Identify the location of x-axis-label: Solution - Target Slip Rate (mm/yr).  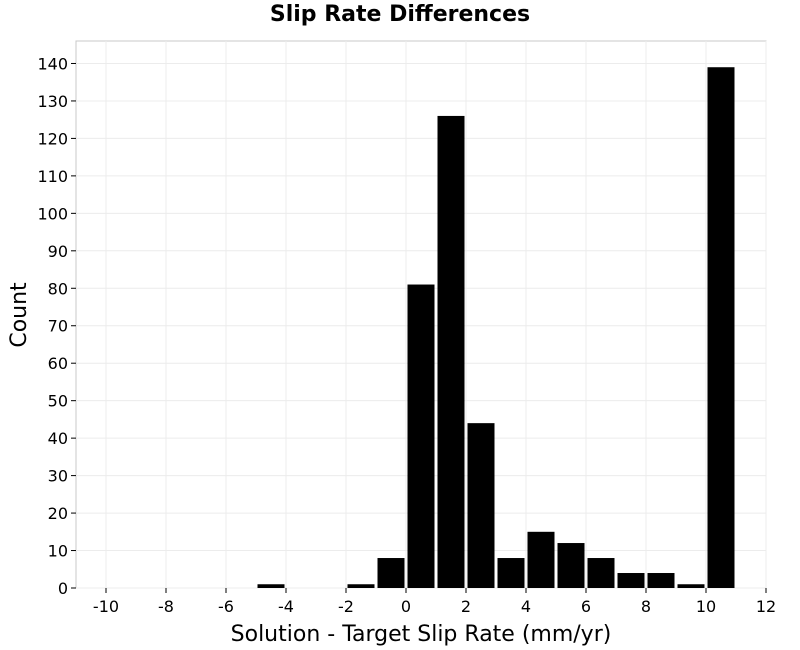
(421, 634).